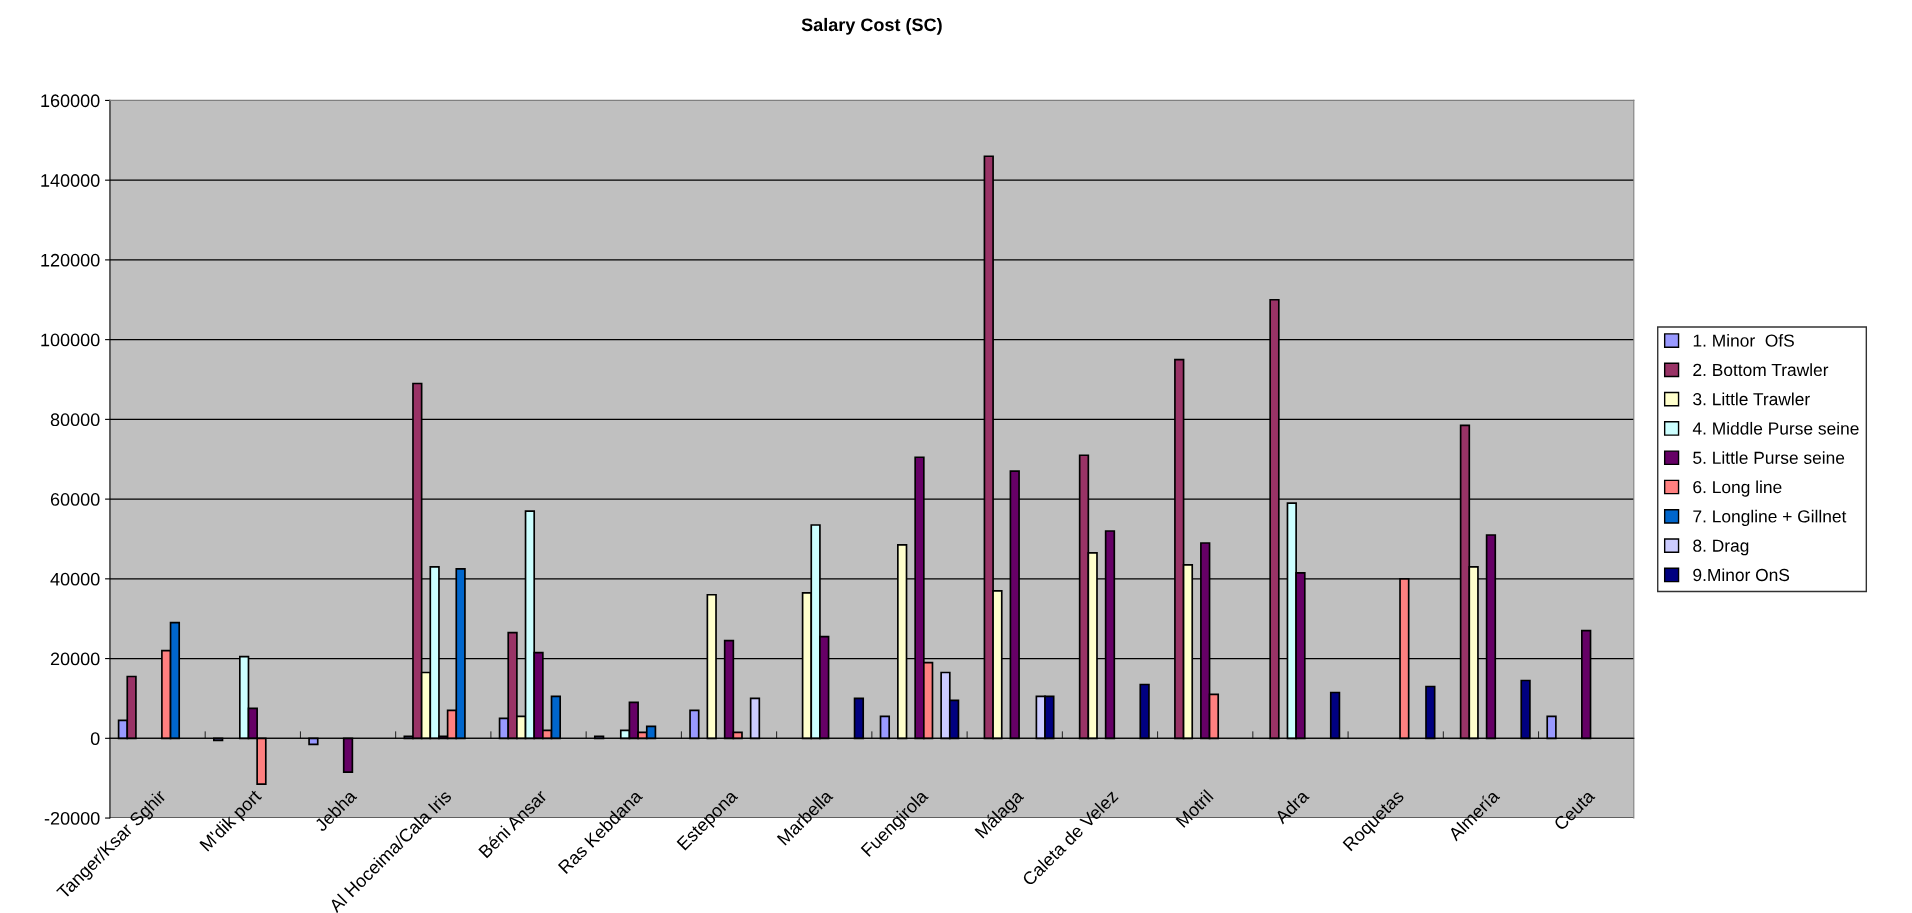  I want to click on y-tick-label: 80000, so click(75, 420).